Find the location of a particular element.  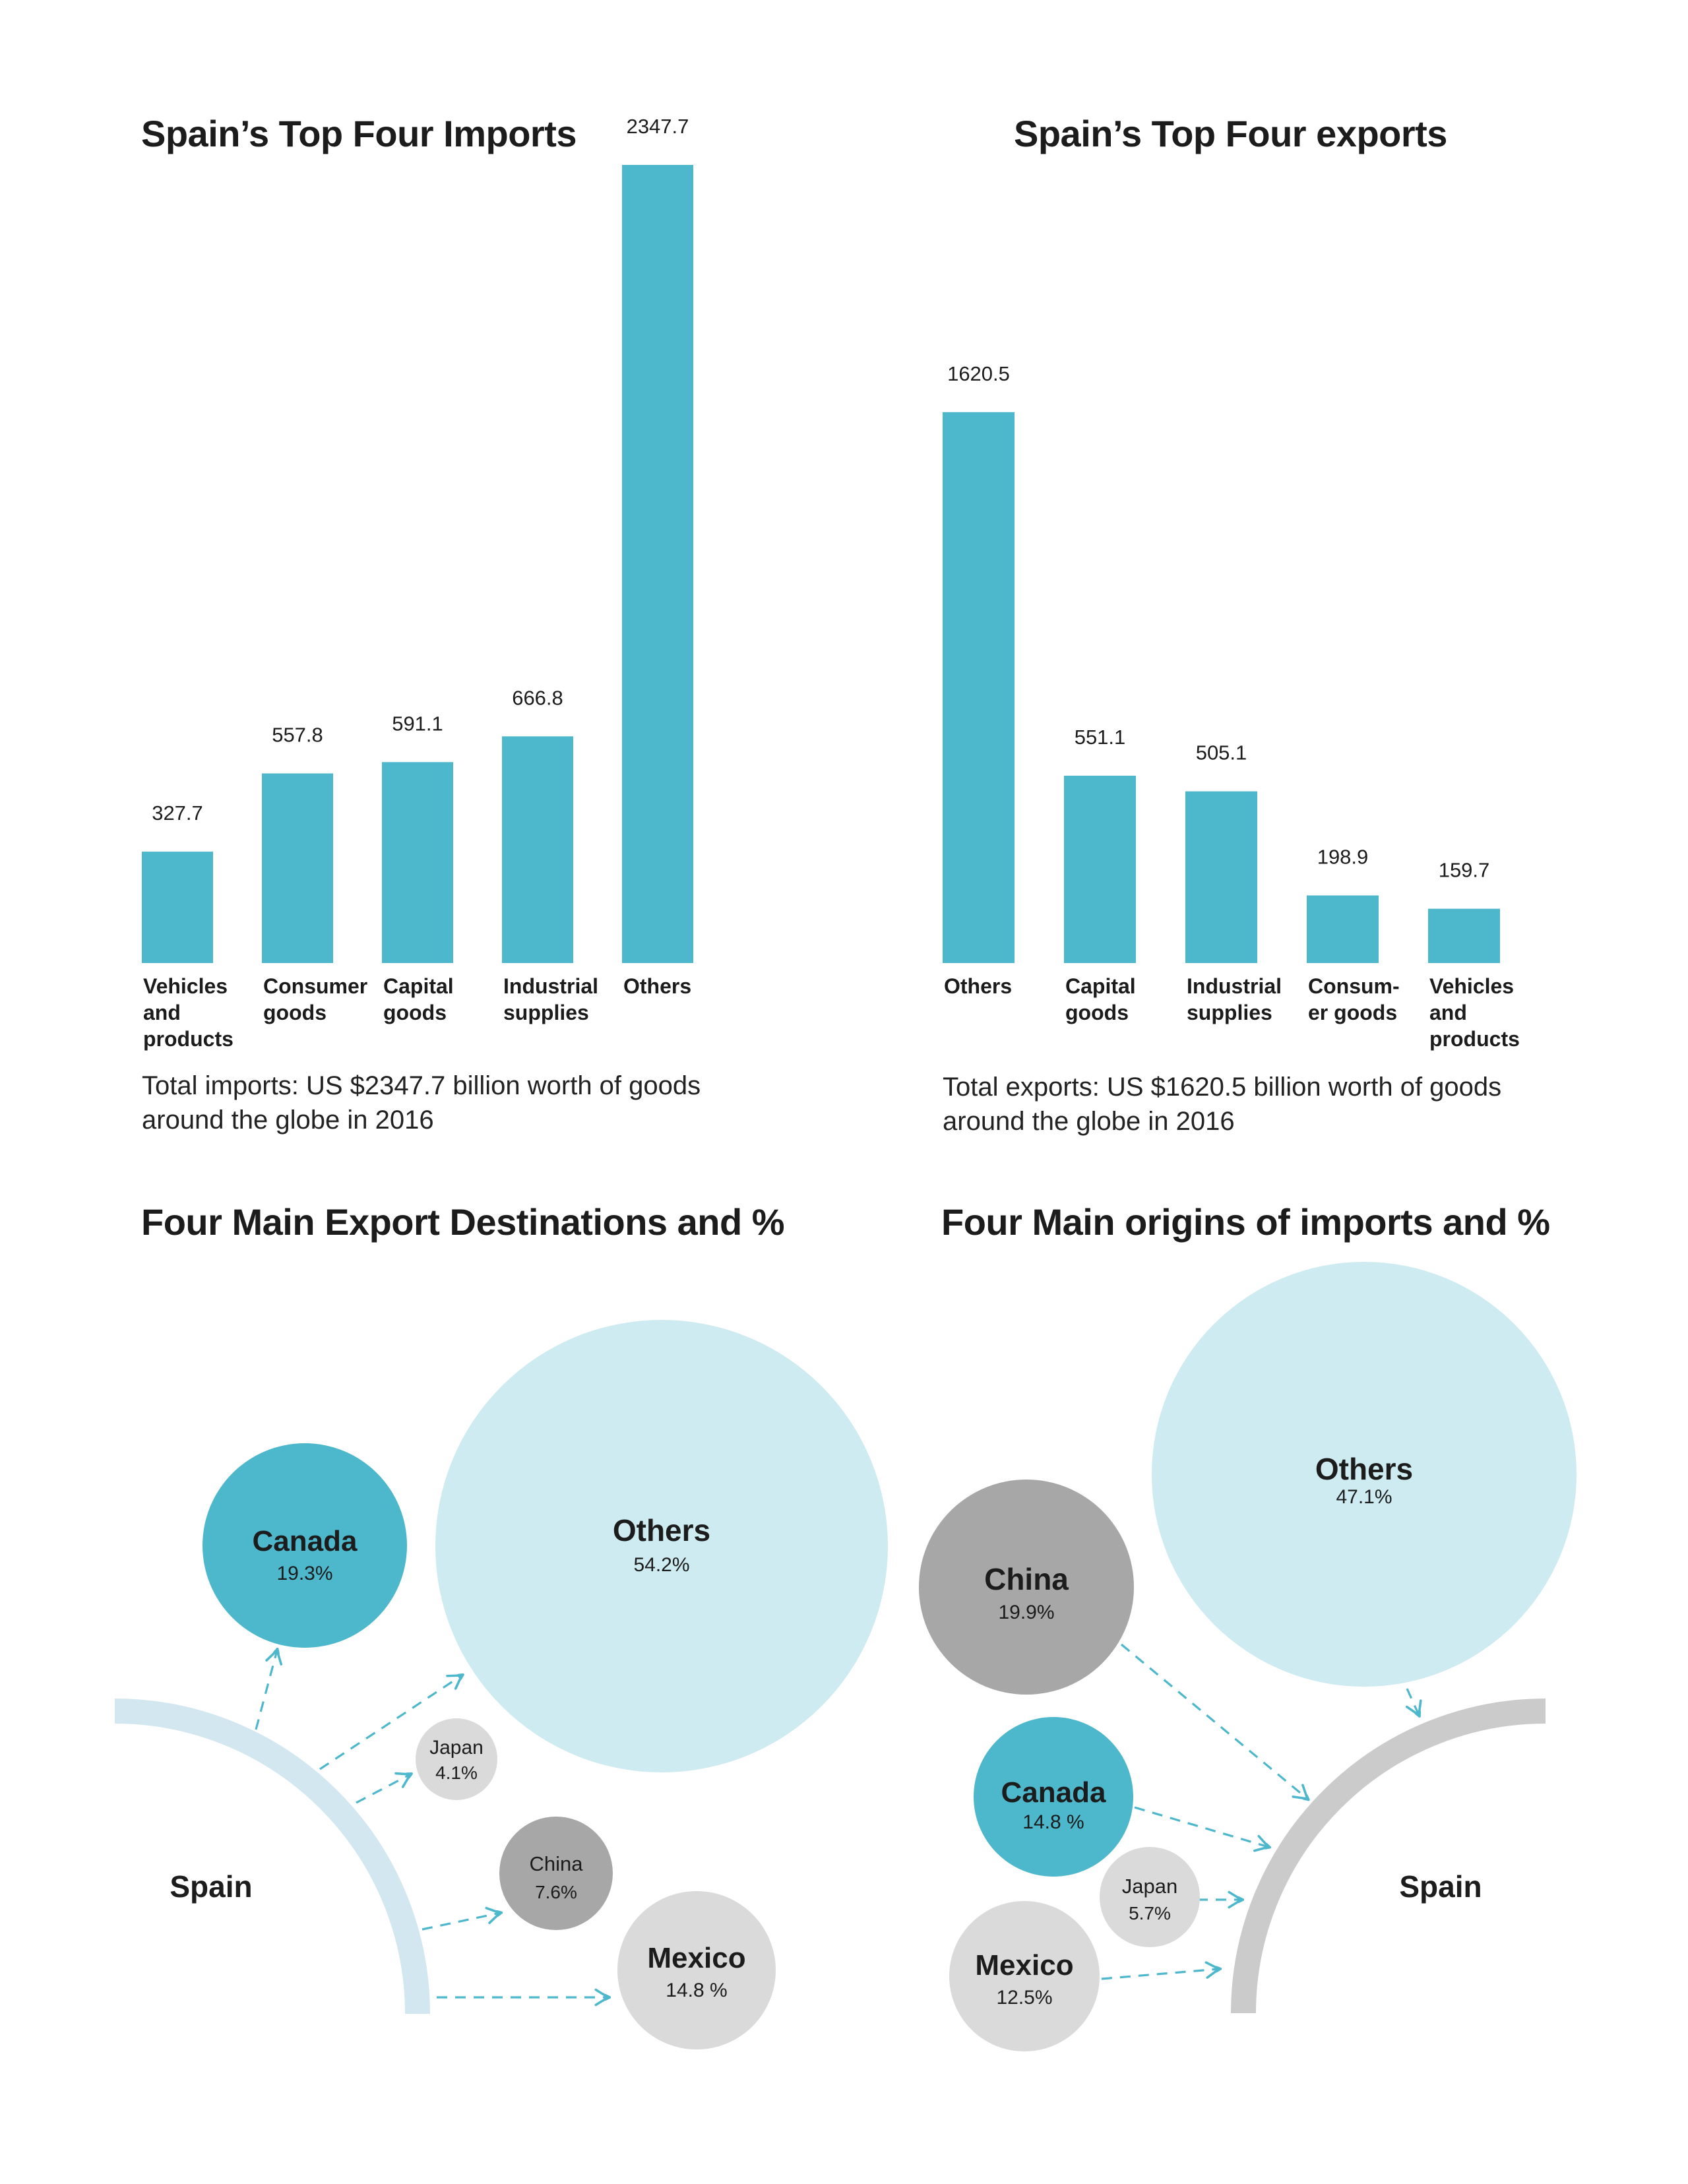

bubble-percent: 7.6% is located at coordinates (556, 1892).